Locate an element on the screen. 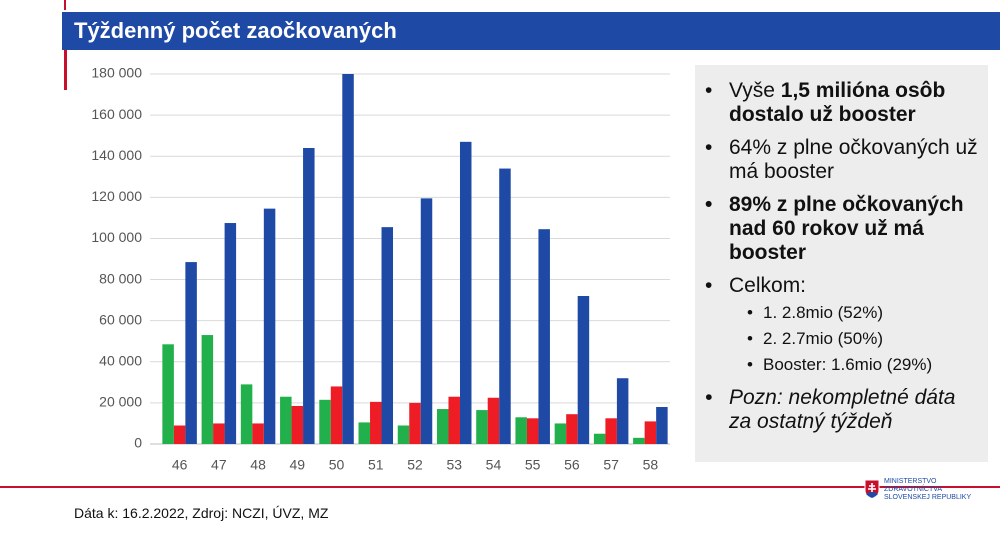 This screenshot has width=1000, height=534. x-tick-label: 51 is located at coordinates (376, 465).